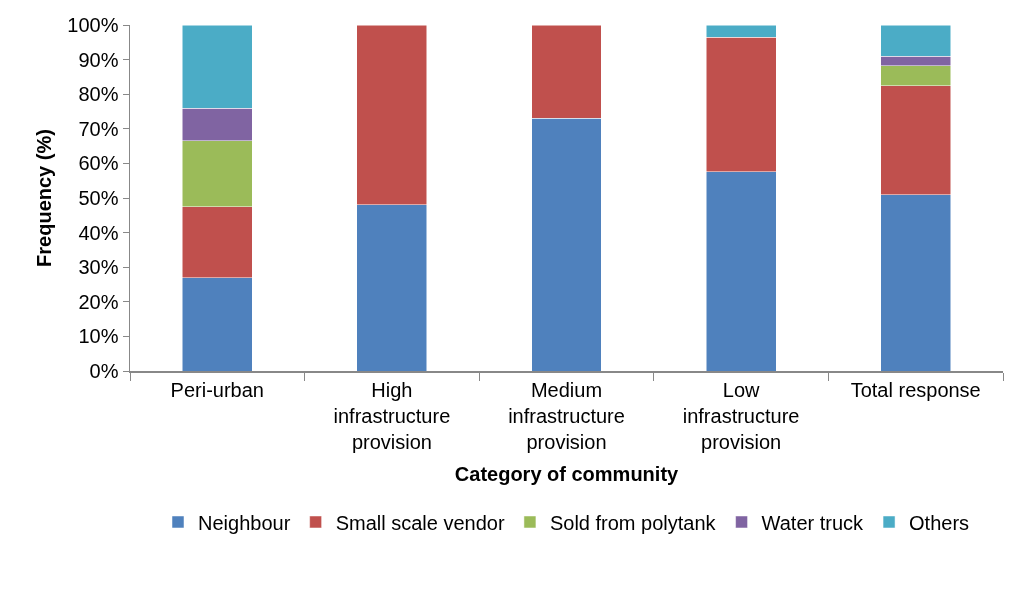  I want to click on x-tick-label: Peri-urban, so click(217, 389).